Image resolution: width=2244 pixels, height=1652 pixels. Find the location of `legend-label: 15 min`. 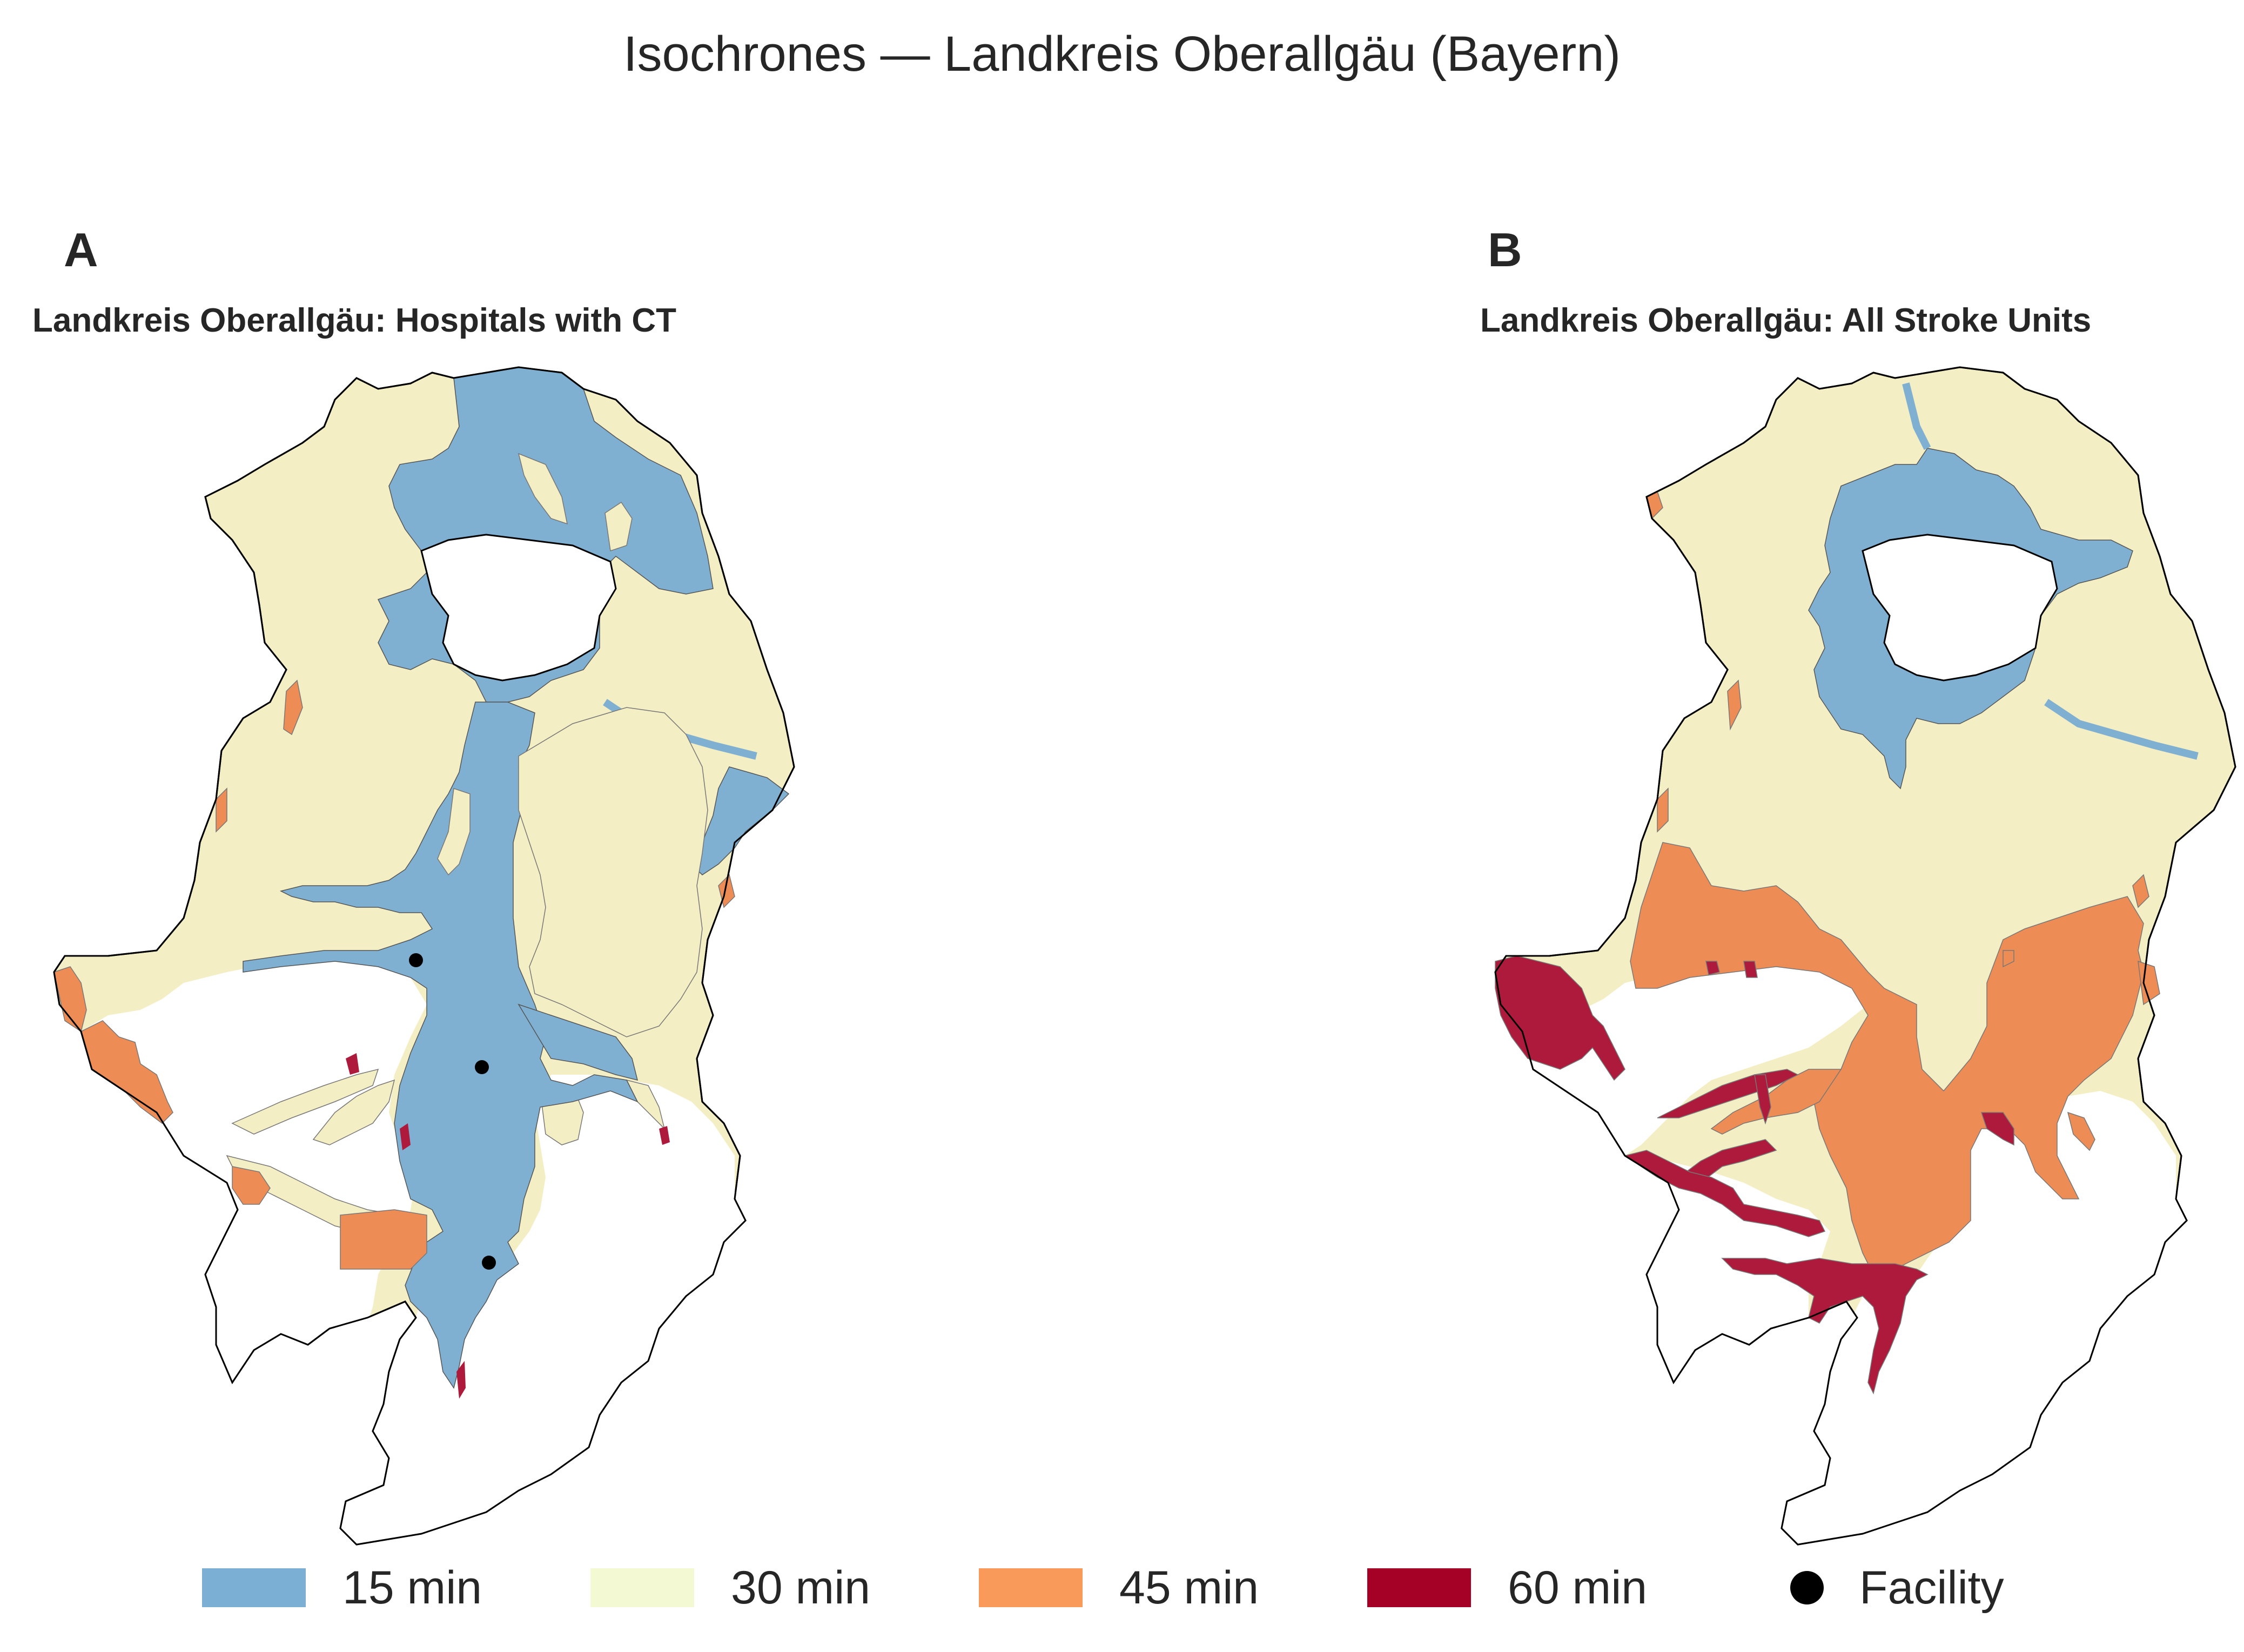

legend-label: 15 min is located at coordinates (412, 1588).